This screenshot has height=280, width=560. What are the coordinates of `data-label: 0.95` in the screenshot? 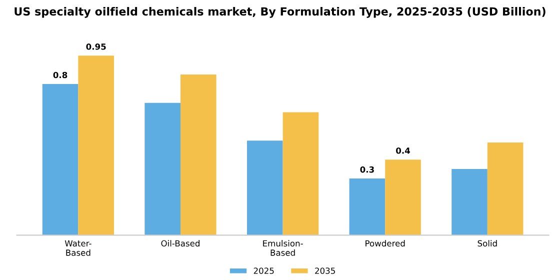 It's located at (96, 46).